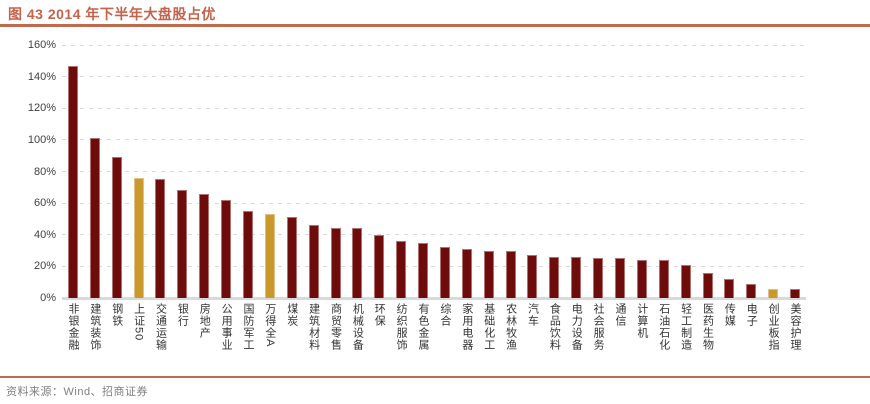 This screenshot has height=404, width=870. What do you see at coordinates (795, 293) in the screenshot?
I see `bar-美容护理` at bounding box center [795, 293].